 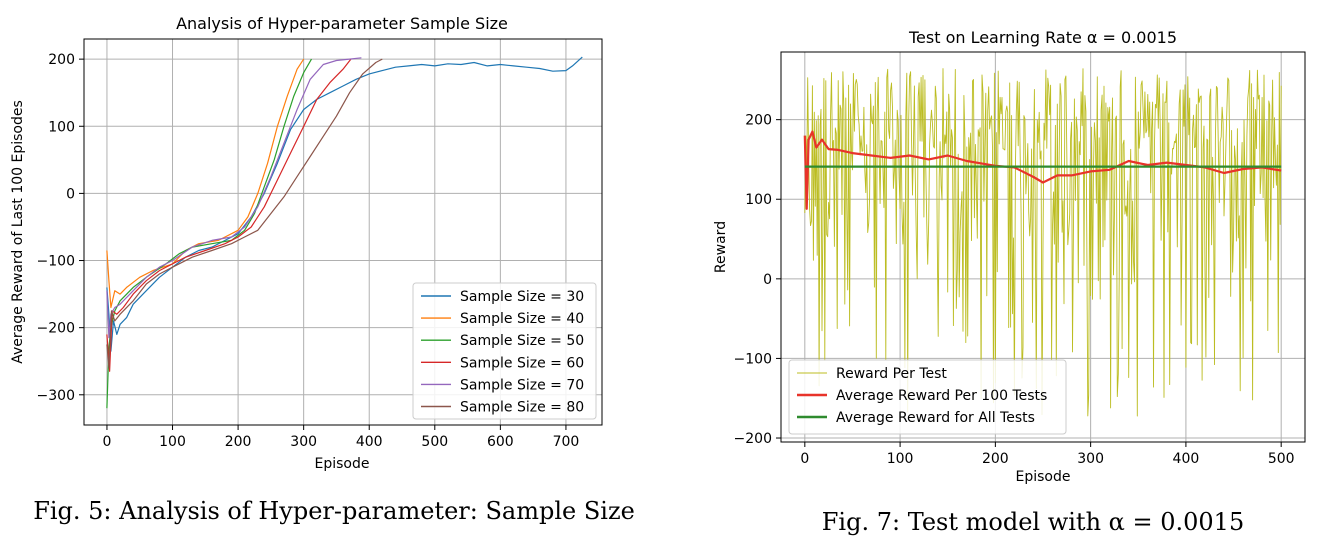 I want to click on legend-label: Sample Size = 30, so click(x=522, y=297).